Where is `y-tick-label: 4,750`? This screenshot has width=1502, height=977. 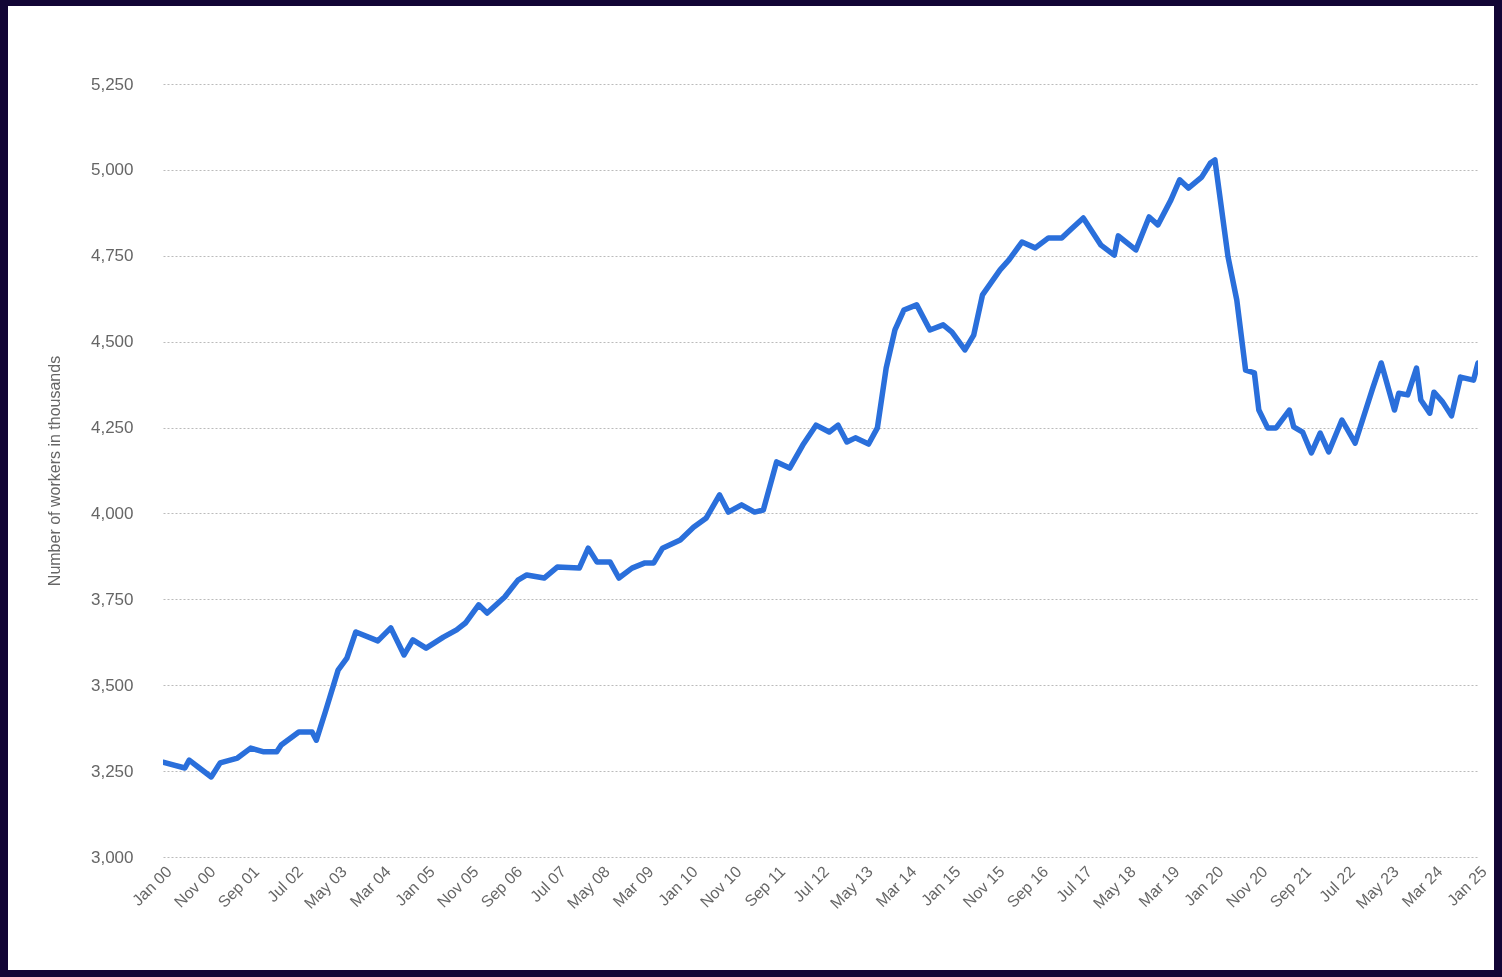 y-tick-label: 4,750 is located at coordinates (112, 256).